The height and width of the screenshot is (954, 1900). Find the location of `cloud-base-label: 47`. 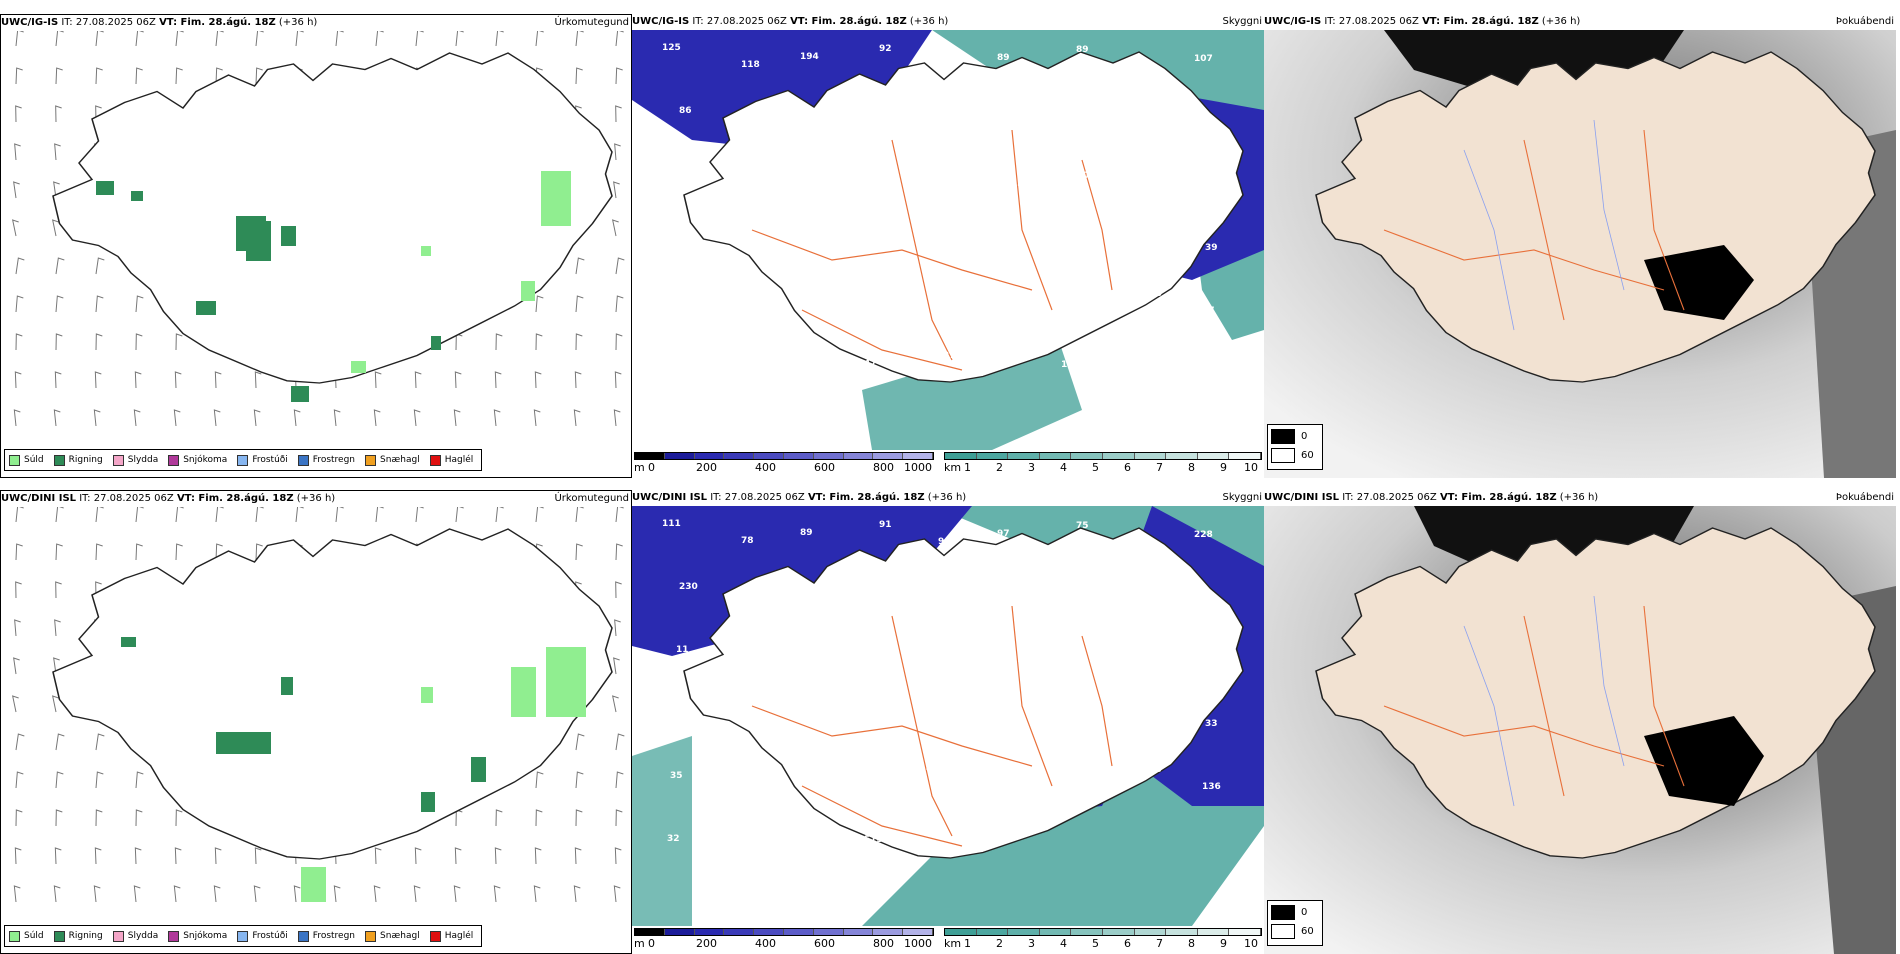

cloud-base-label: 47 is located at coordinates (1138, 130).